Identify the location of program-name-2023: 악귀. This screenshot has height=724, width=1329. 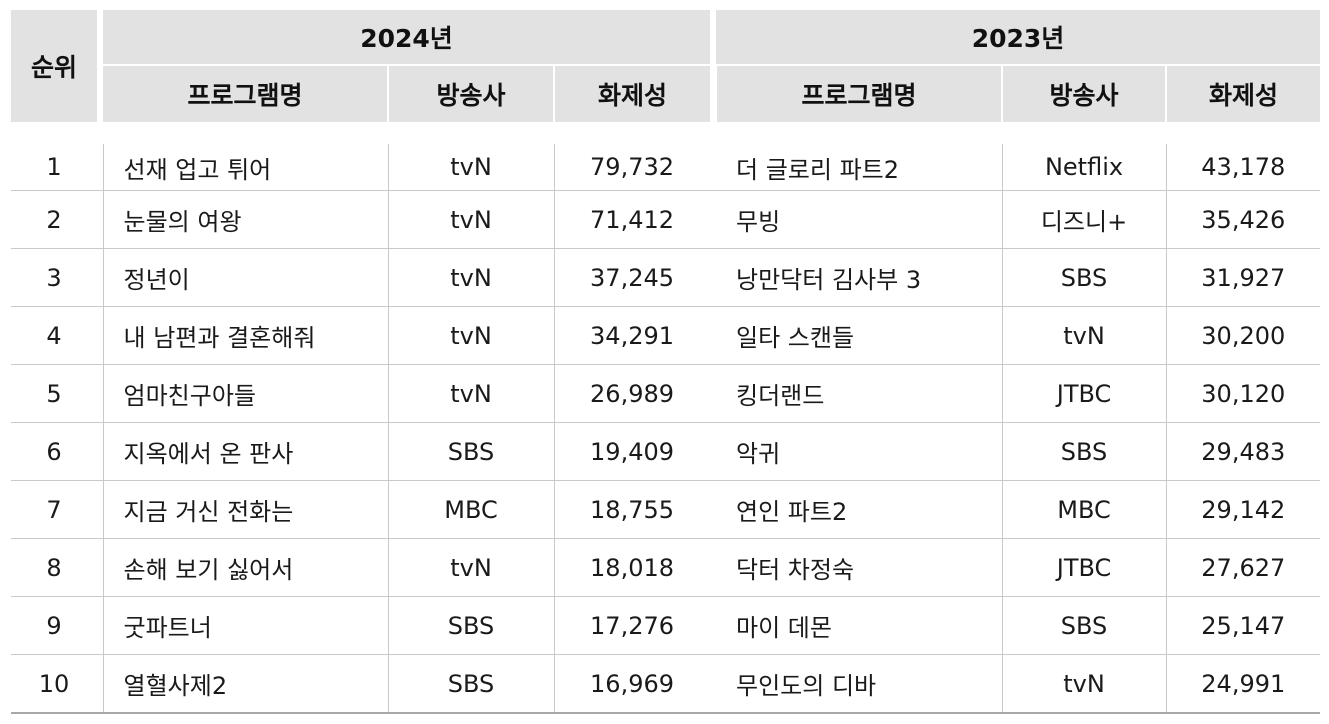
(859, 451).